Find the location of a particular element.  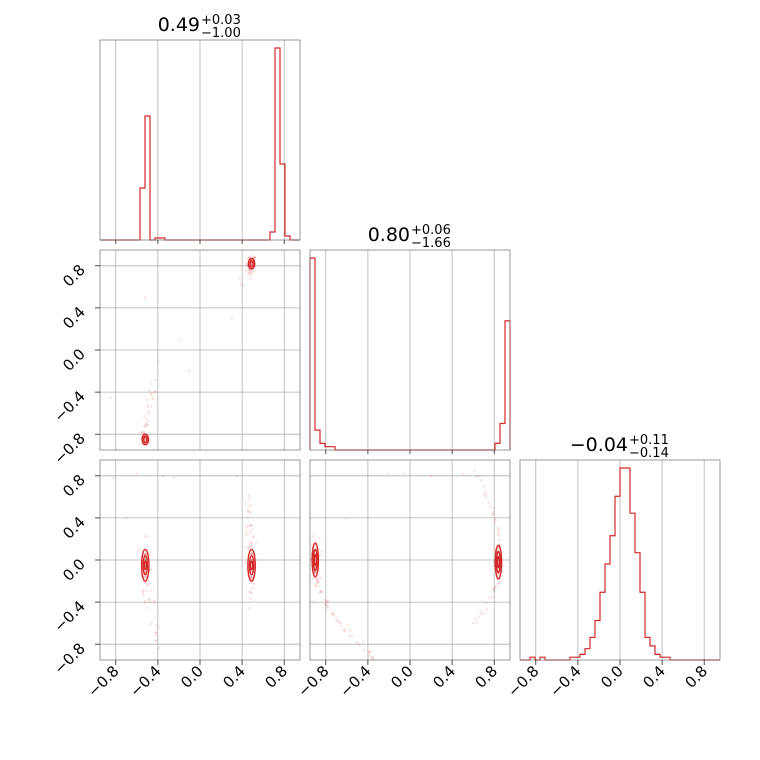

y-tick-label-r1-3: 0.4 is located at coordinates (74, 318).